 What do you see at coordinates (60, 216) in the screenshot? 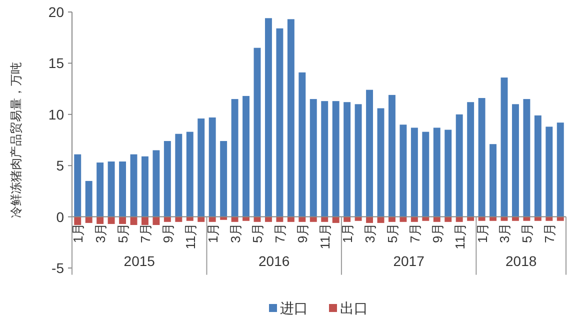
I see `y-tick-label: 0` at bounding box center [60, 216].